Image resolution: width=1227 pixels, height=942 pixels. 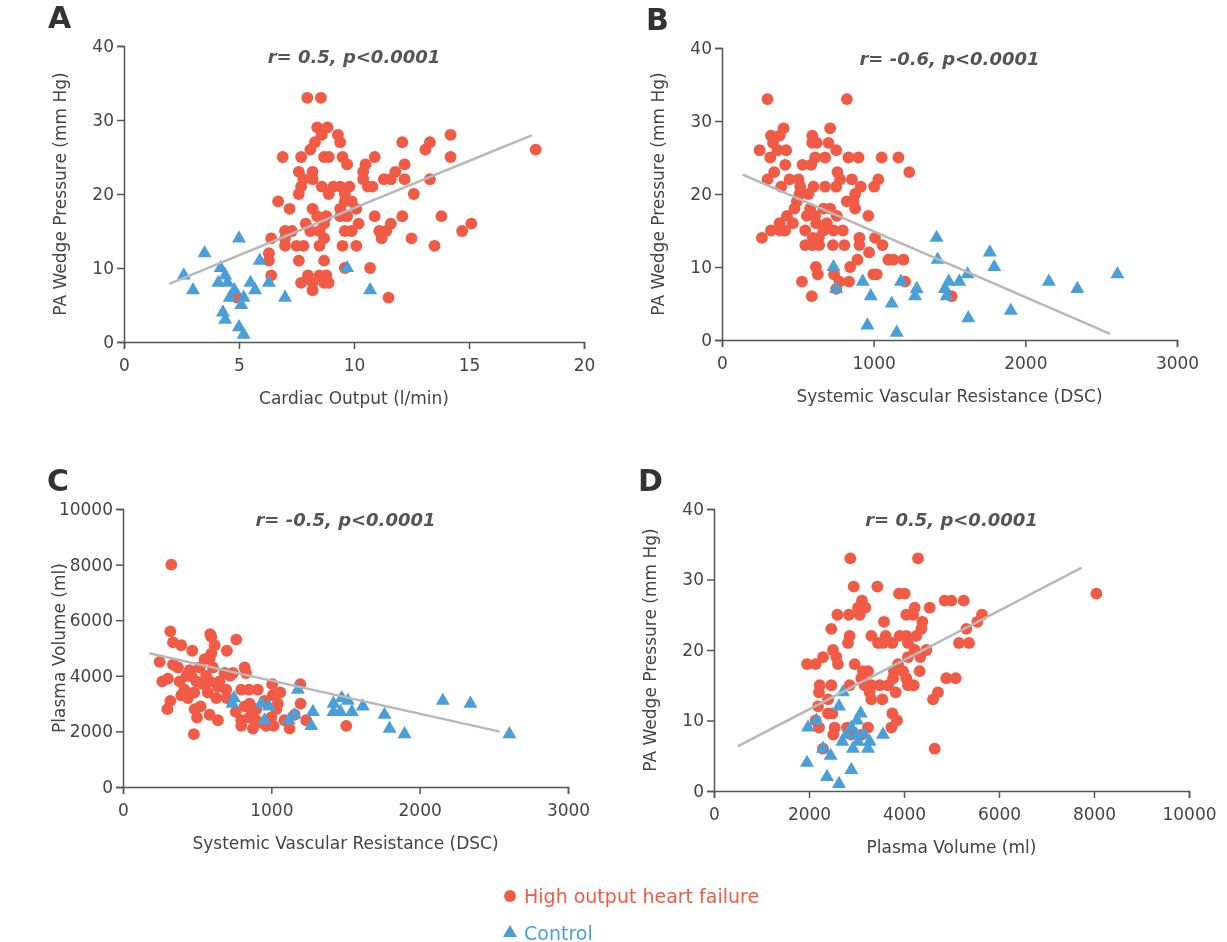 What do you see at coordinates (91, 675) in the screenshot?
I see `y-tick-label: 4000` at bounding box center [91, 675].